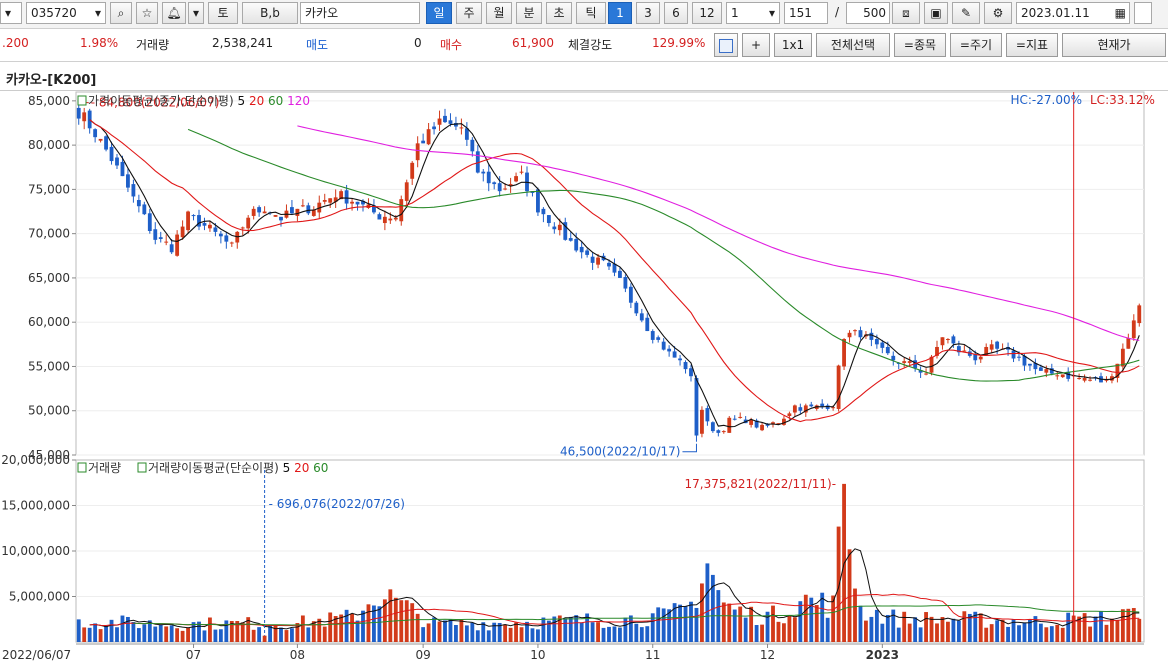 This screenshot has height=665, width=1168. What do you see at coordinates (11, 13) in the screenshot?
I see `menu-dropdown: ▾` at bounding box center [11, 13].